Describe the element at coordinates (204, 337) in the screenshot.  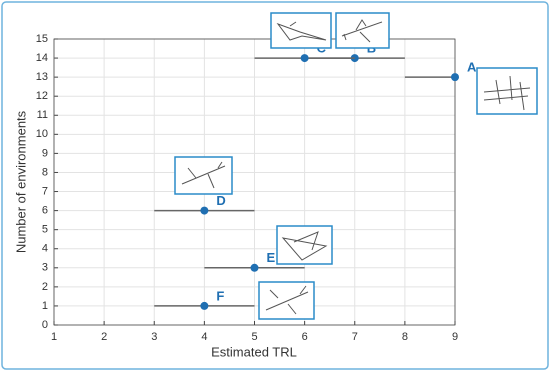
I see `x-tick-label: 4` at that location.